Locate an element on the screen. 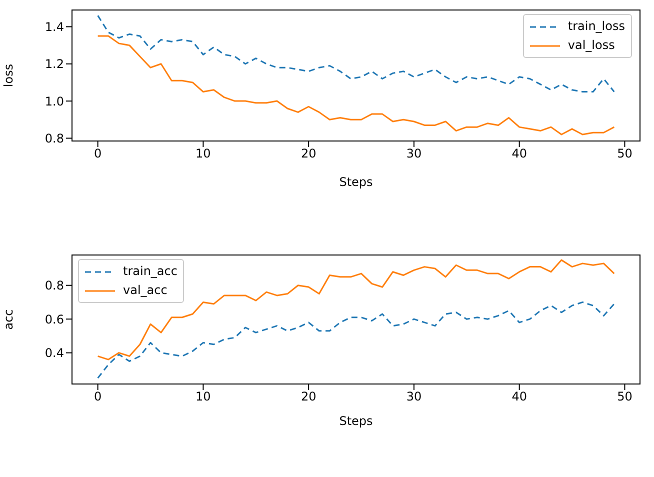 The image size is (654, 477). y-tick-label: 1.2 is located at coordinates (54, 64).